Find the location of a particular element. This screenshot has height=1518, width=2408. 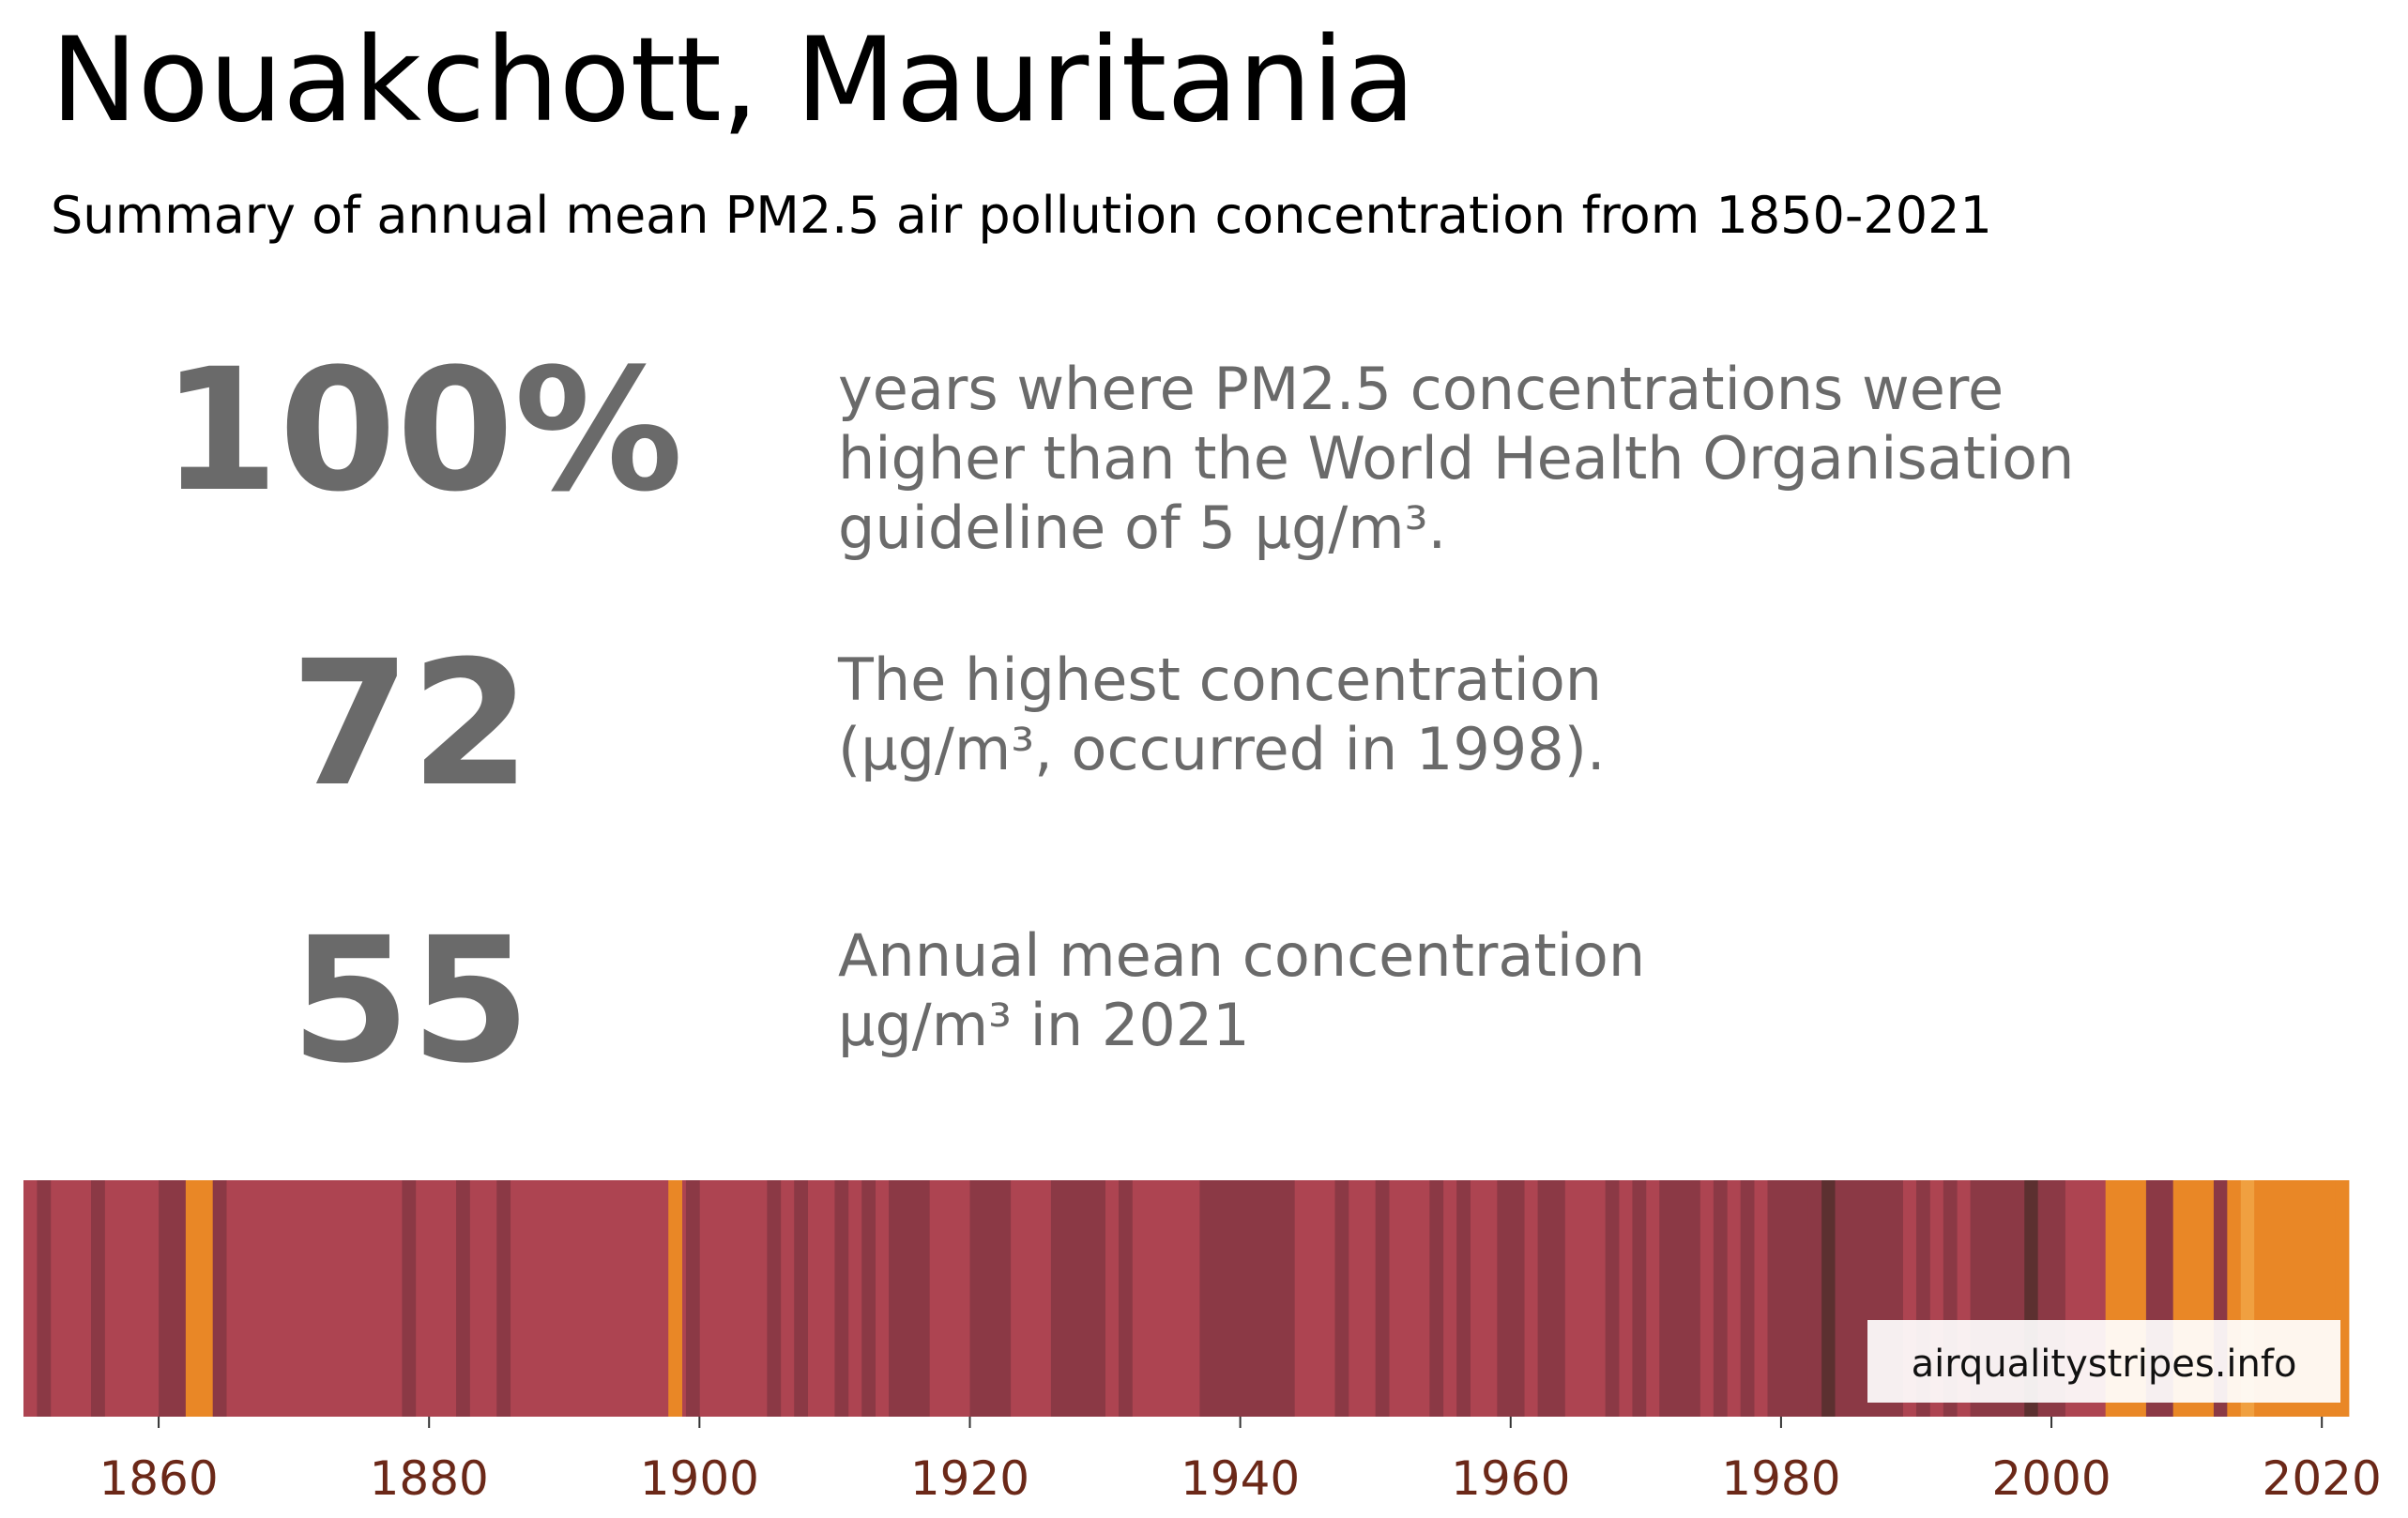

stat-exceedance-line: guideline of 5 µg/m³. is located at coordinates (1142, 527).